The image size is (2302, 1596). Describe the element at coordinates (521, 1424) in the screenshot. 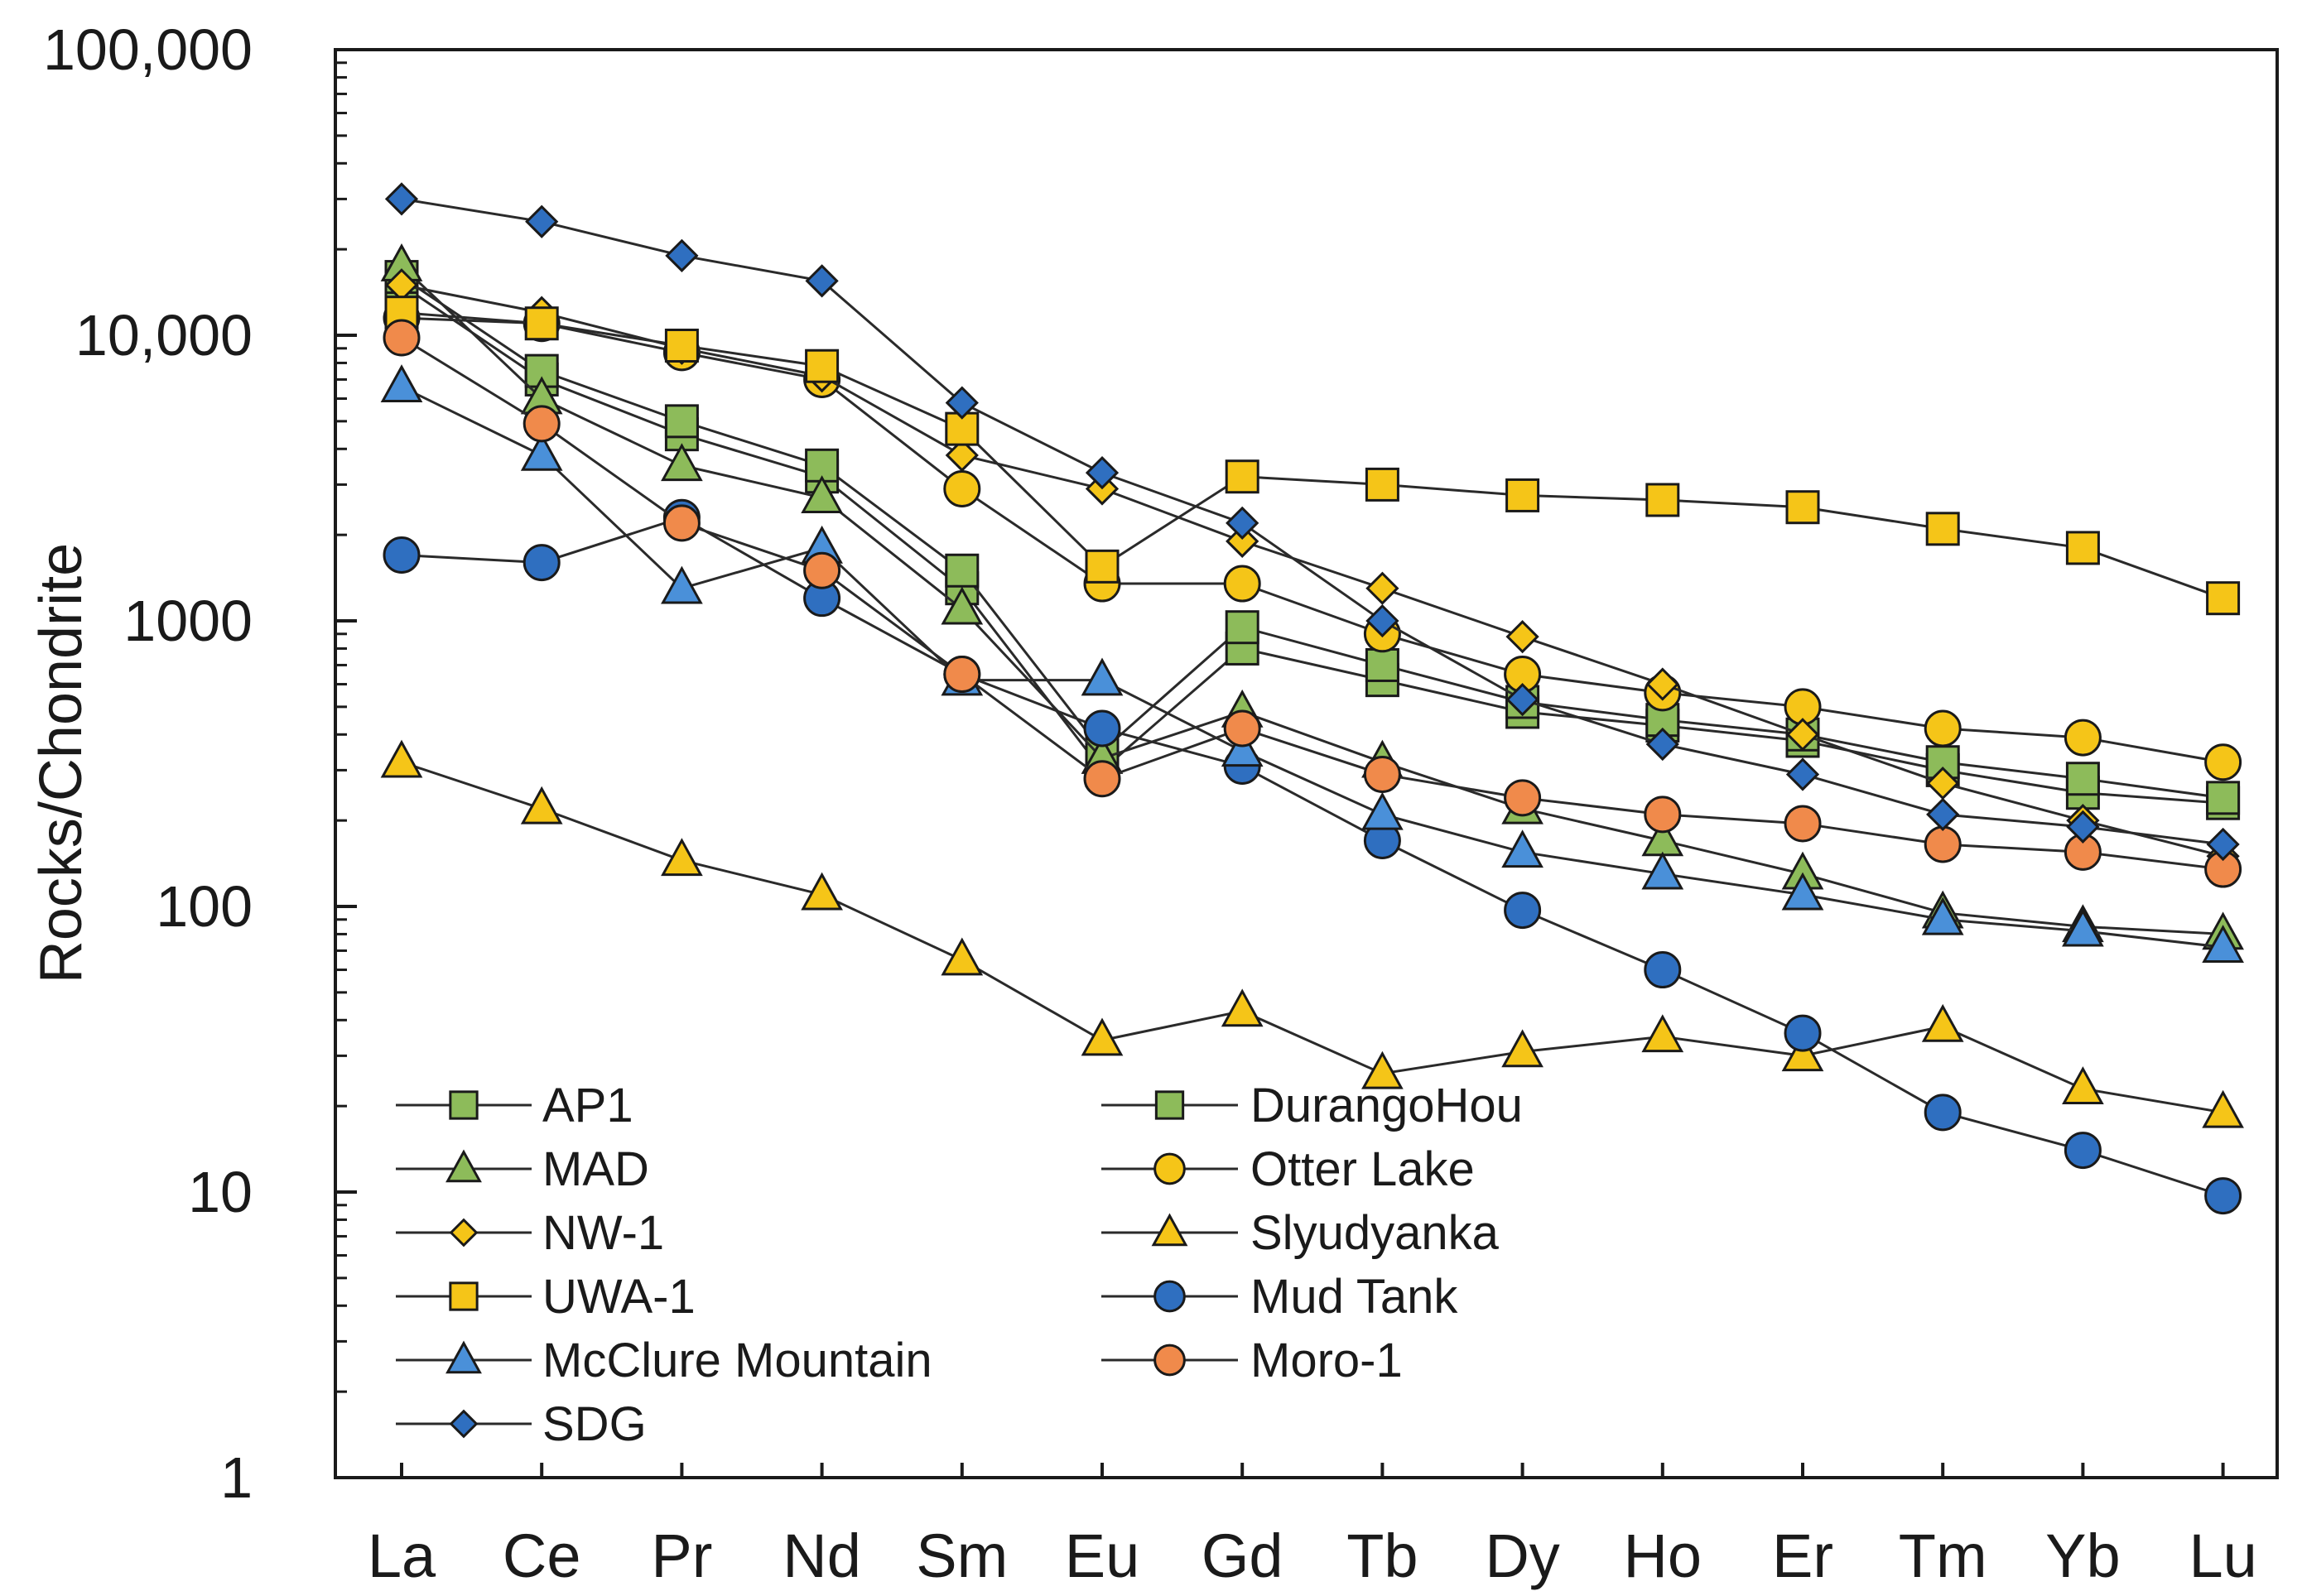

I see `legend-item-sdg: SDG` at that location.